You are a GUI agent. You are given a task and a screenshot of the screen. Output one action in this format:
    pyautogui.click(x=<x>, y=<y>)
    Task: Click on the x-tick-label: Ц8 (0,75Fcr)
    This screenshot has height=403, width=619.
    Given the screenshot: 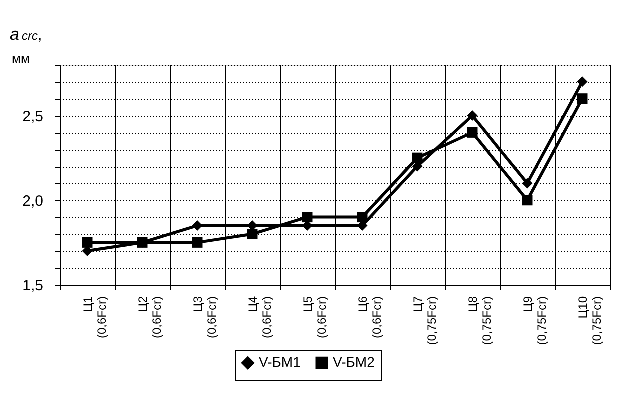 What is the action you would take?
    pyautogui.click(x=480, y=321)
    